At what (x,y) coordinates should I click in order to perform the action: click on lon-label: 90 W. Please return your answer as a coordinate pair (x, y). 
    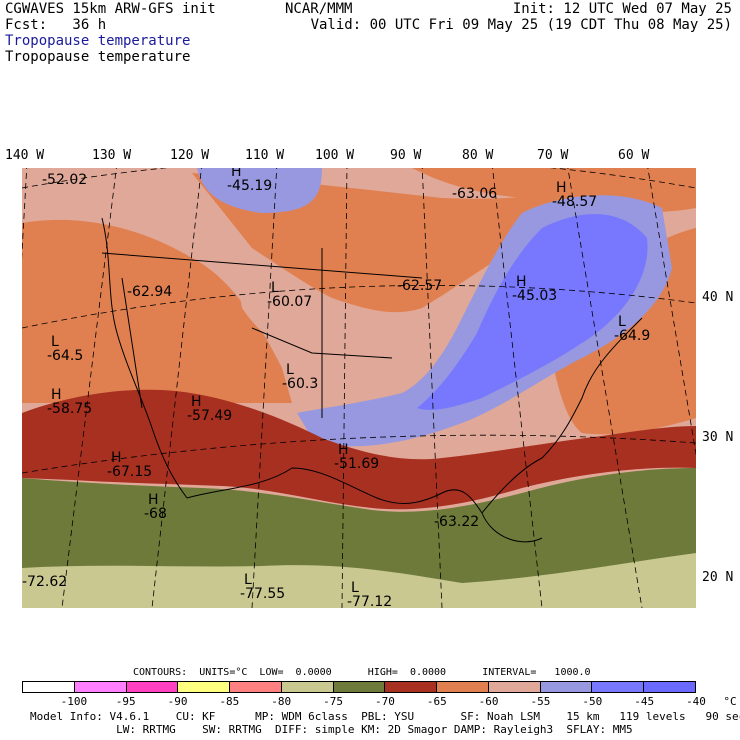
    Looking at the image, I should click on (406, 155).